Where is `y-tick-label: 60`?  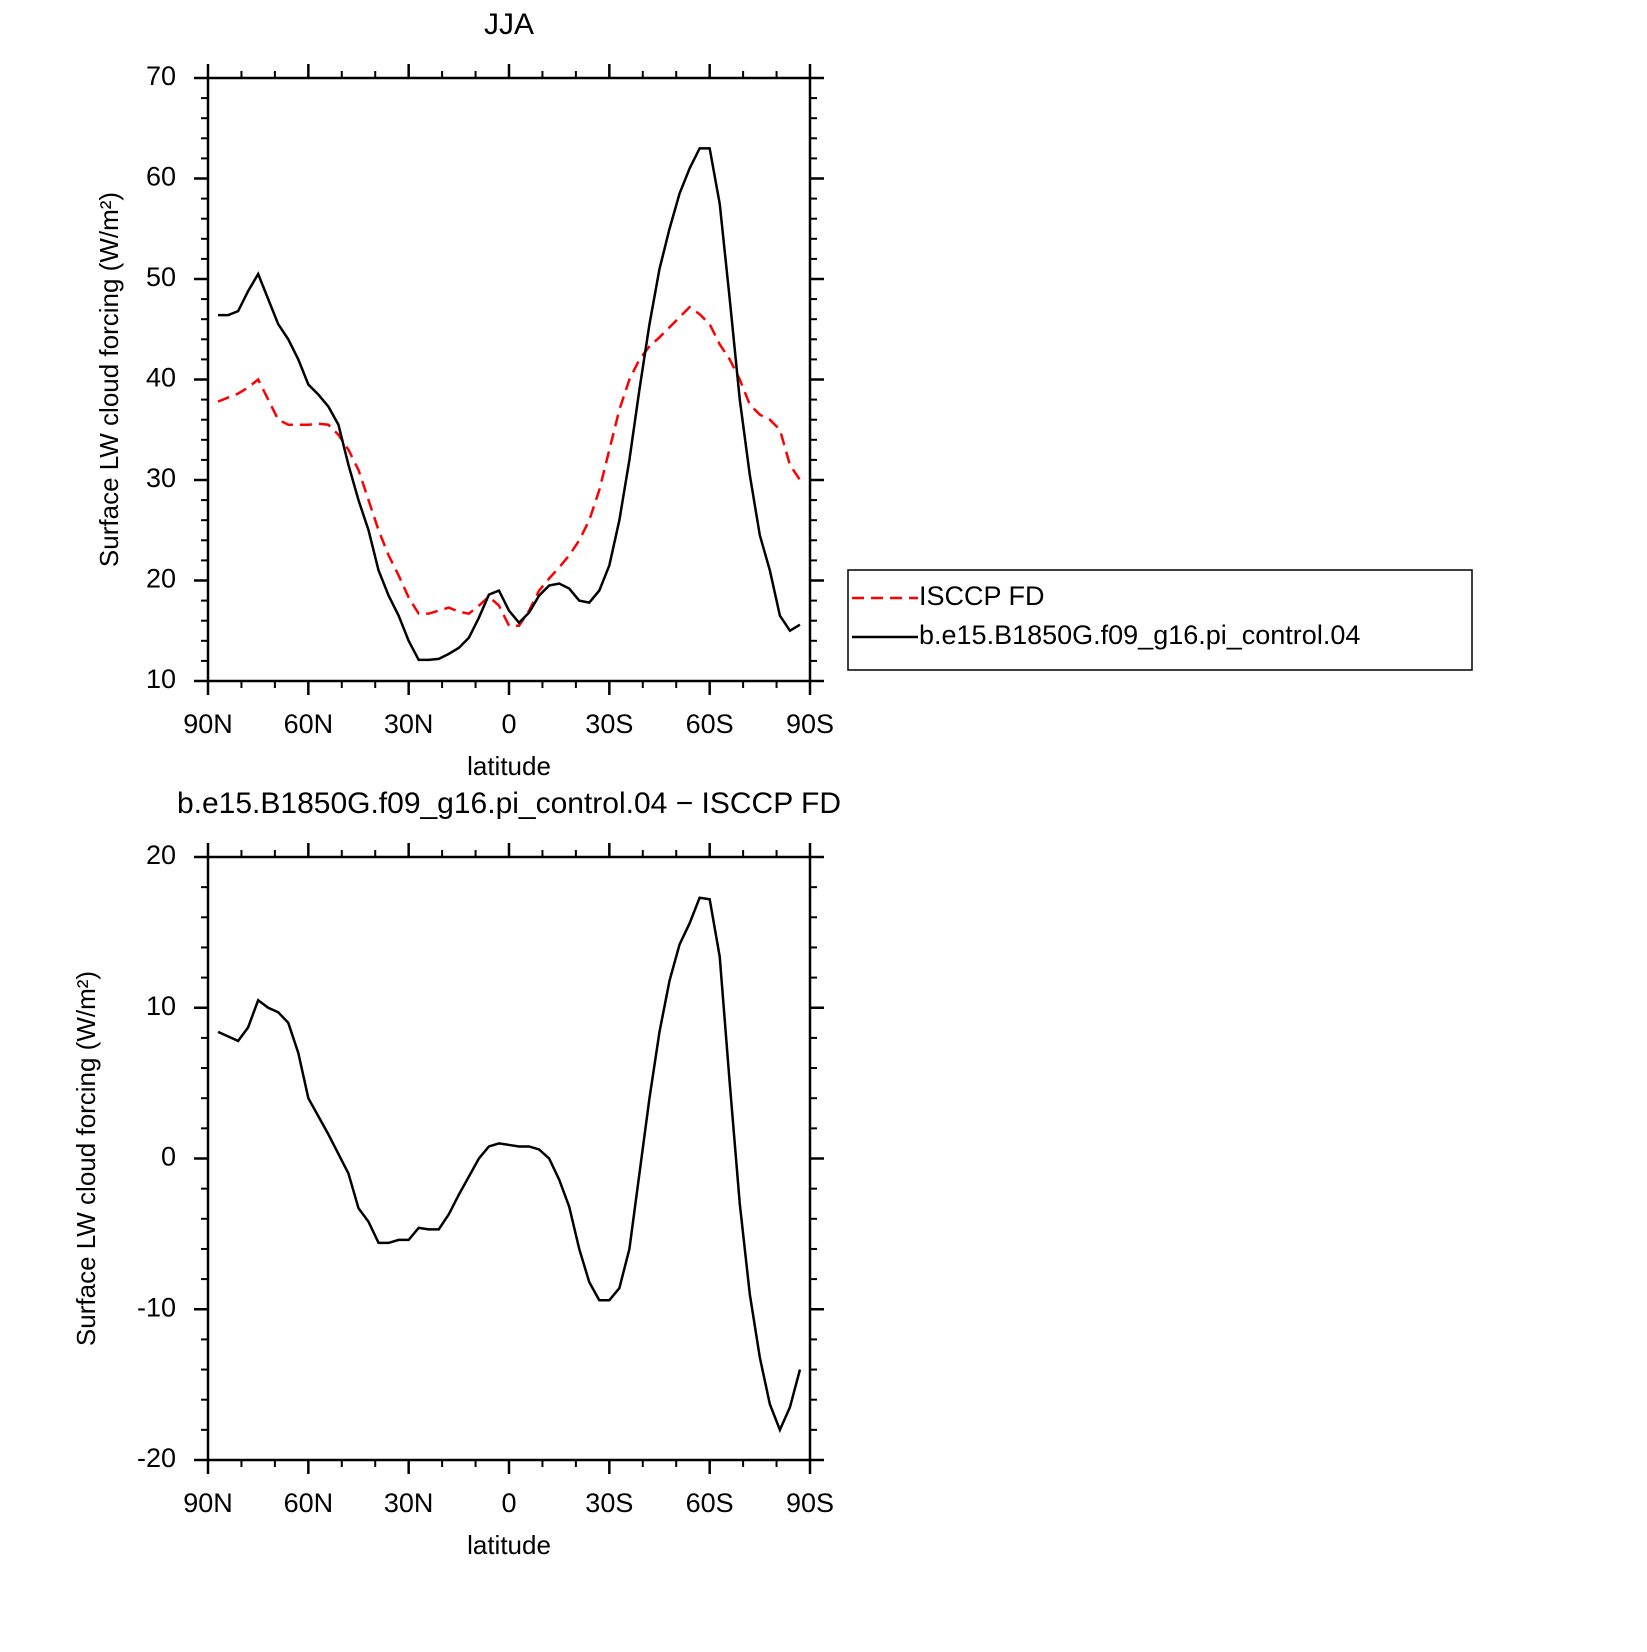
y-tick-label: 60 is located at coordinates (161, 177).